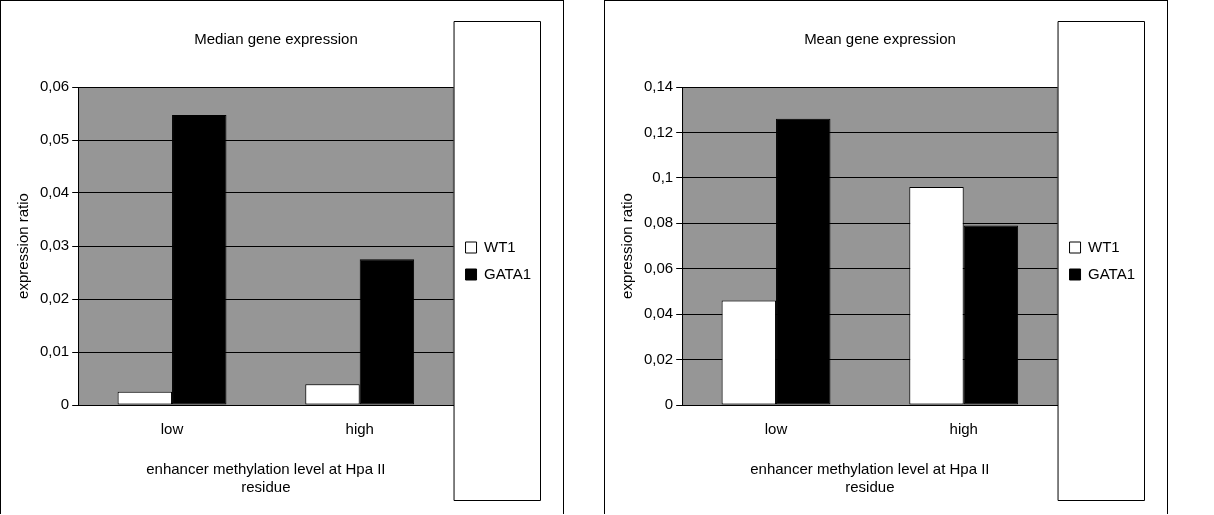  What do you see at coordinates (658, 86) in the screenshot?
I see `y-tick-label: 0,14` at bounding box center [658, 86].